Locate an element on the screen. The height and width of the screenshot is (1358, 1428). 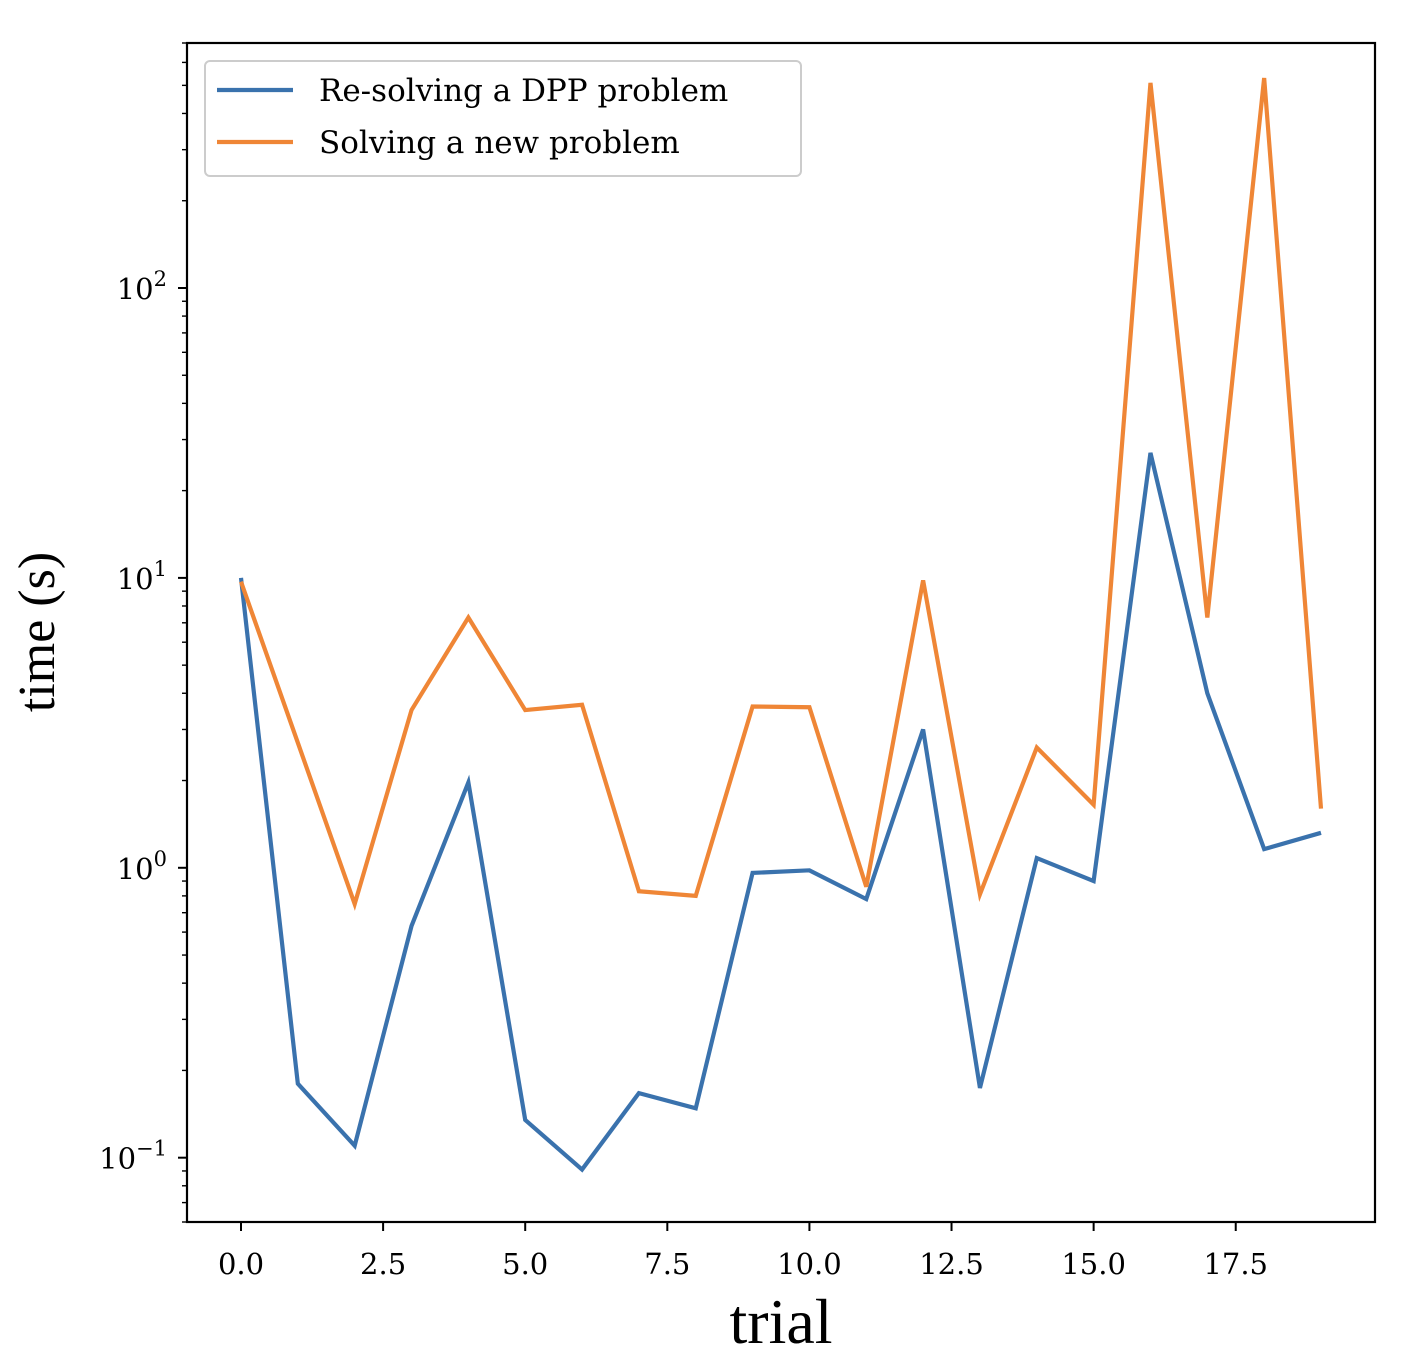
legend-box is located at coordinates (503, 118).